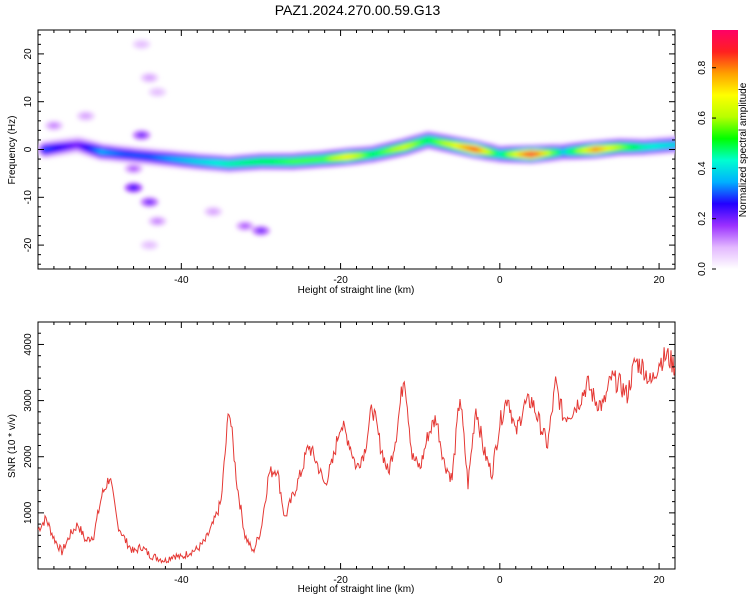 Image resolution: width=750 pixels, height=600 pixels. Describe the element at coordinates (702, 118) in the screenshot. I see `colorbar-tick-label: 0.6` at that location.